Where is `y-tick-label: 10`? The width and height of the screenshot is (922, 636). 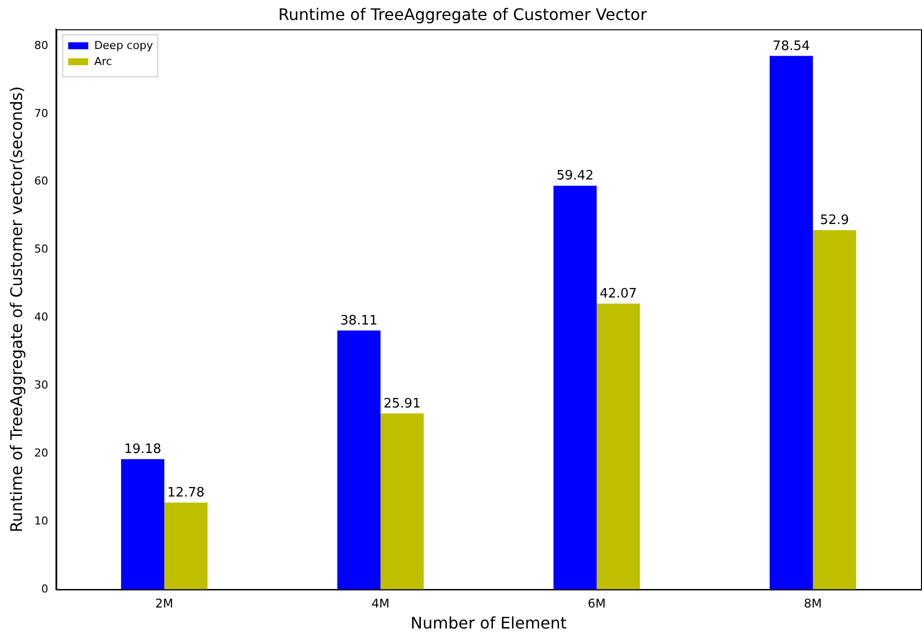
y-tick-label: 10 is located at coordinates (41, 521).